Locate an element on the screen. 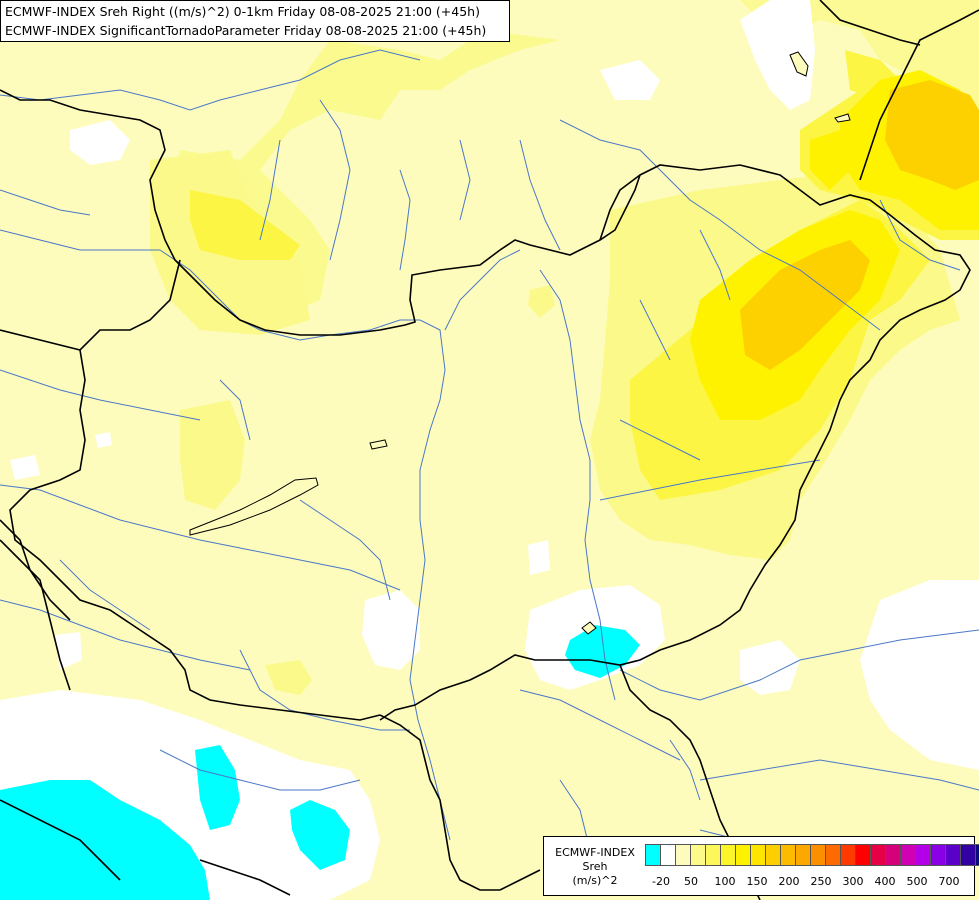  legend-tick-label: 200 is located at coordinates (789, 881).